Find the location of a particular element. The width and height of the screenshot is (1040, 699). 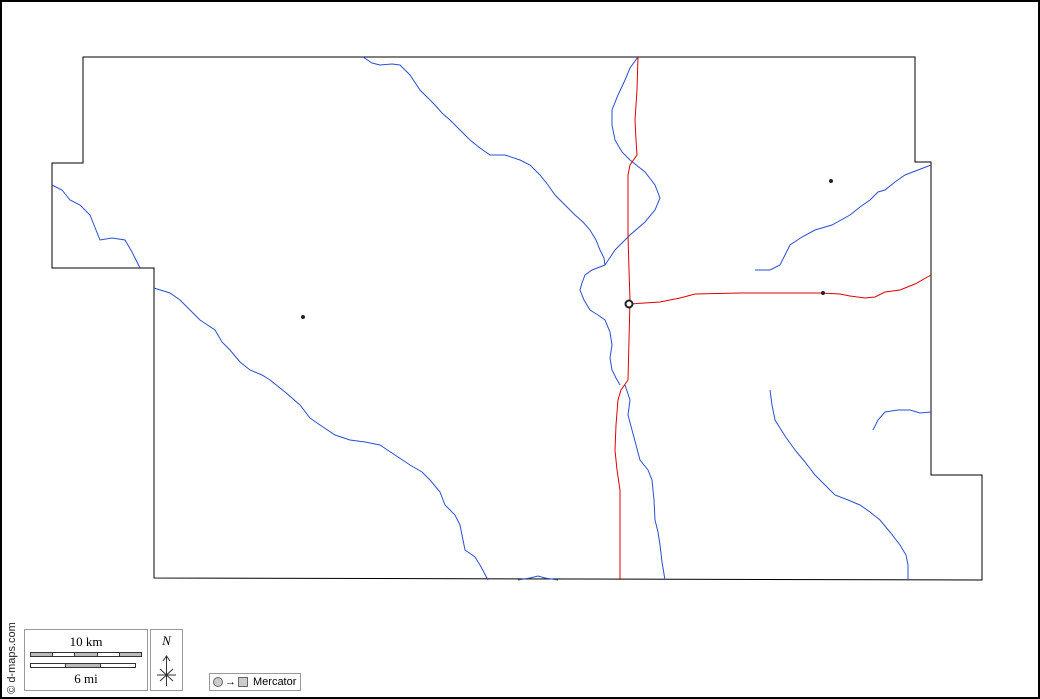

scale-km-label: 10 km is located at coordinates (86, 641).